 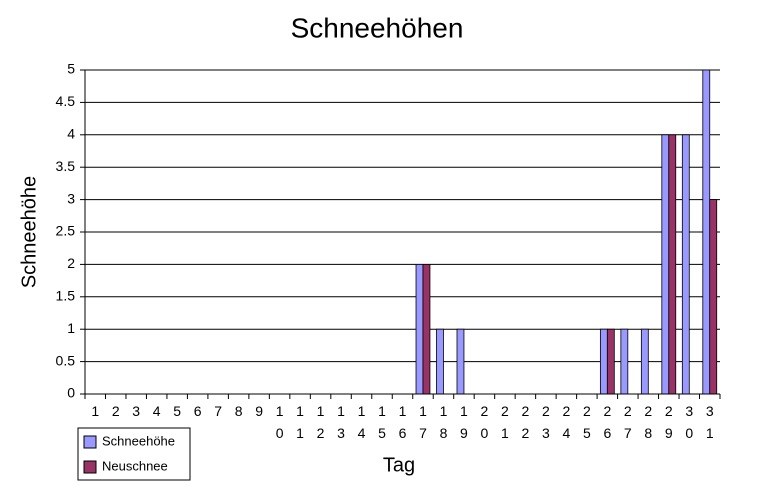 I want to click on y-tick-label: 1, so click(x=71, y=328).